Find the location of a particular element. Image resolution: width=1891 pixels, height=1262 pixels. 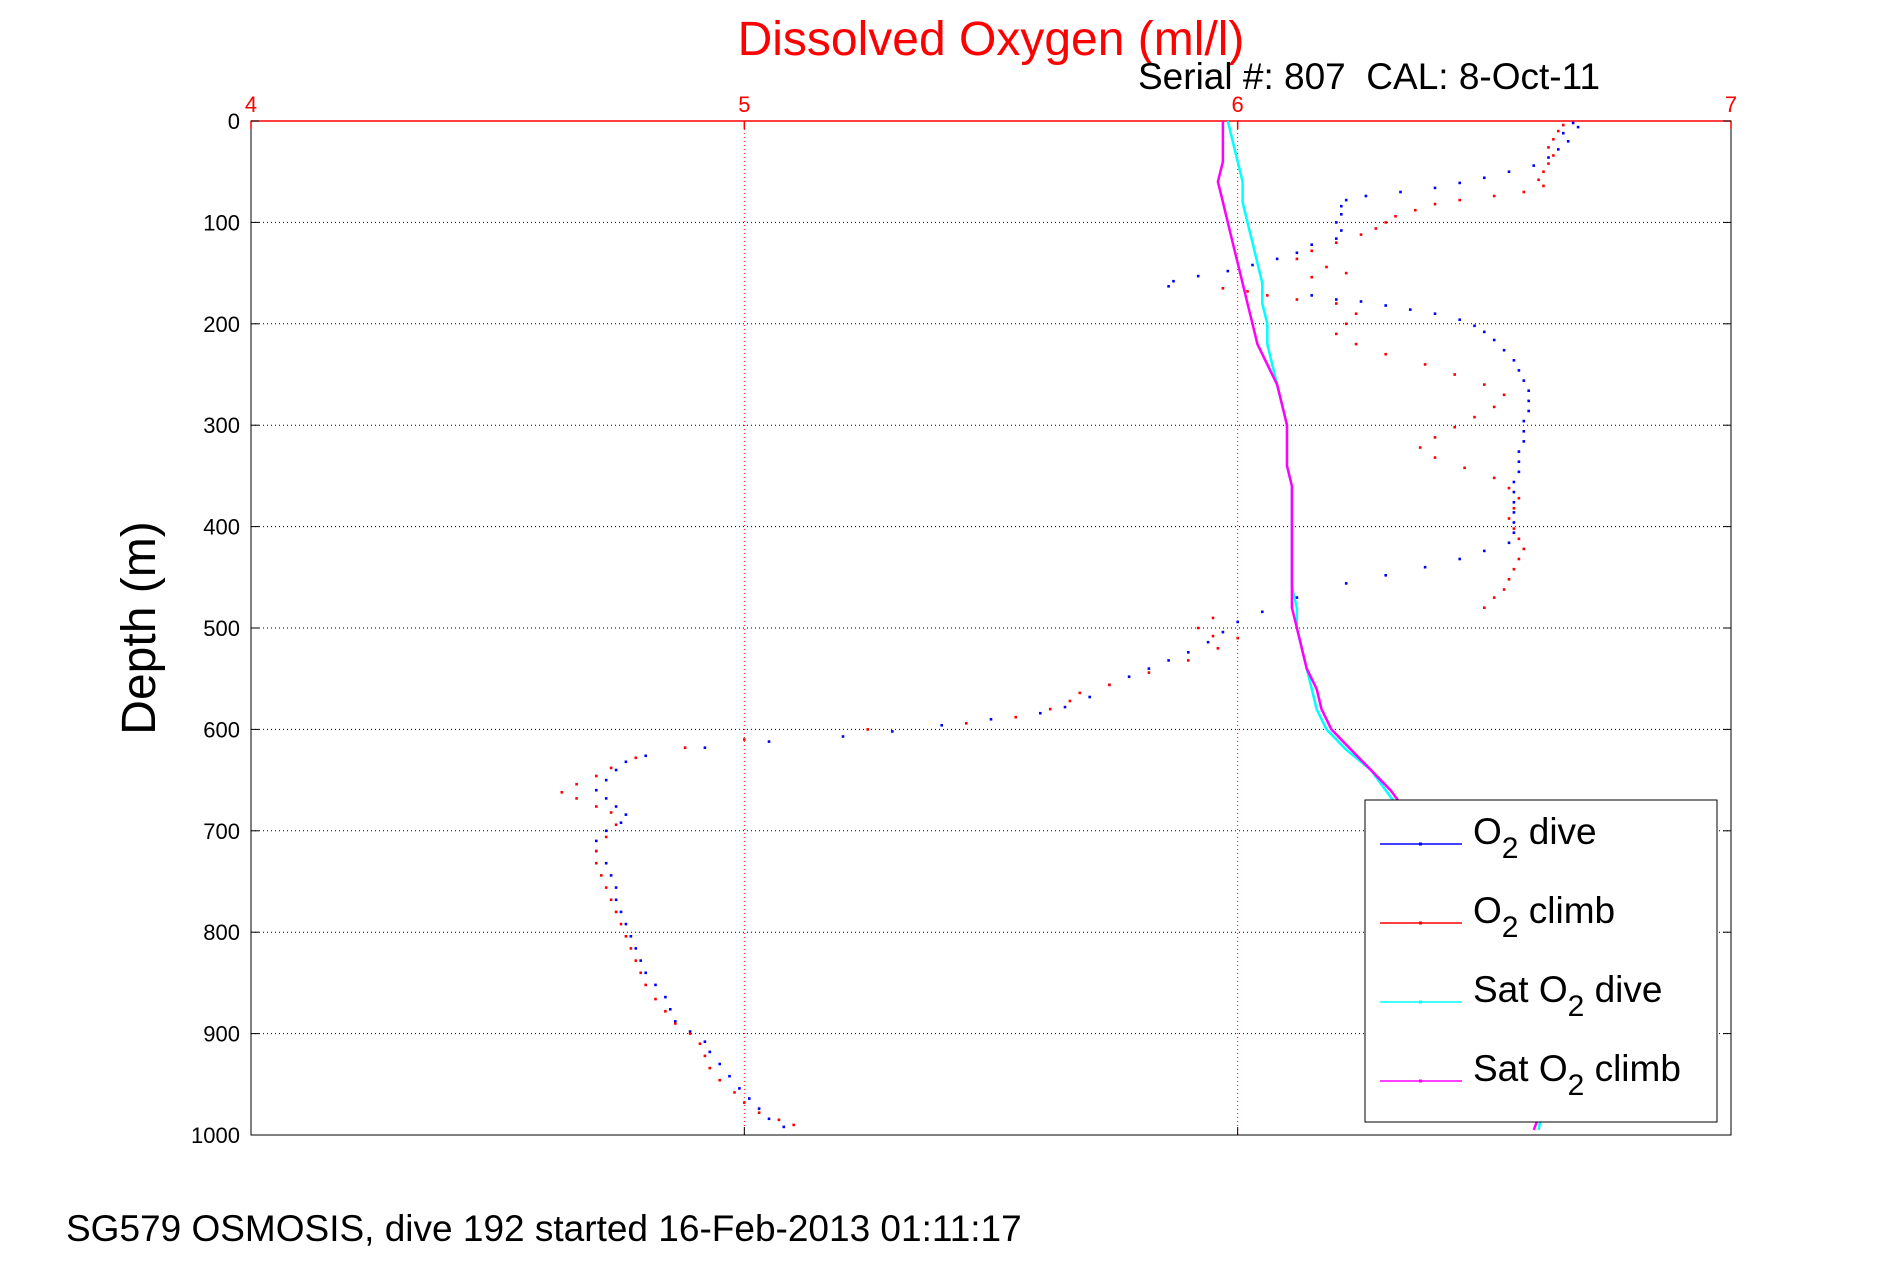

chart-title: Dissolved Oxygen (ml/l) is located at coordinates (991, 39).